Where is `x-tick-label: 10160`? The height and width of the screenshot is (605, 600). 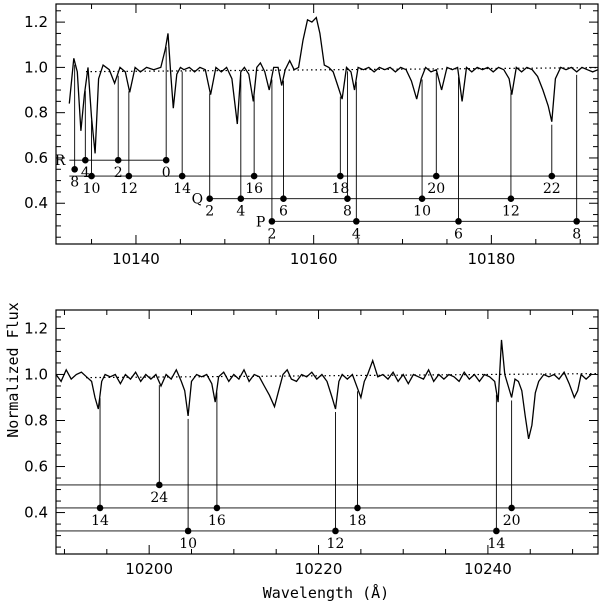 x-tick-label: 10160 is located at coordinates (314, 259).